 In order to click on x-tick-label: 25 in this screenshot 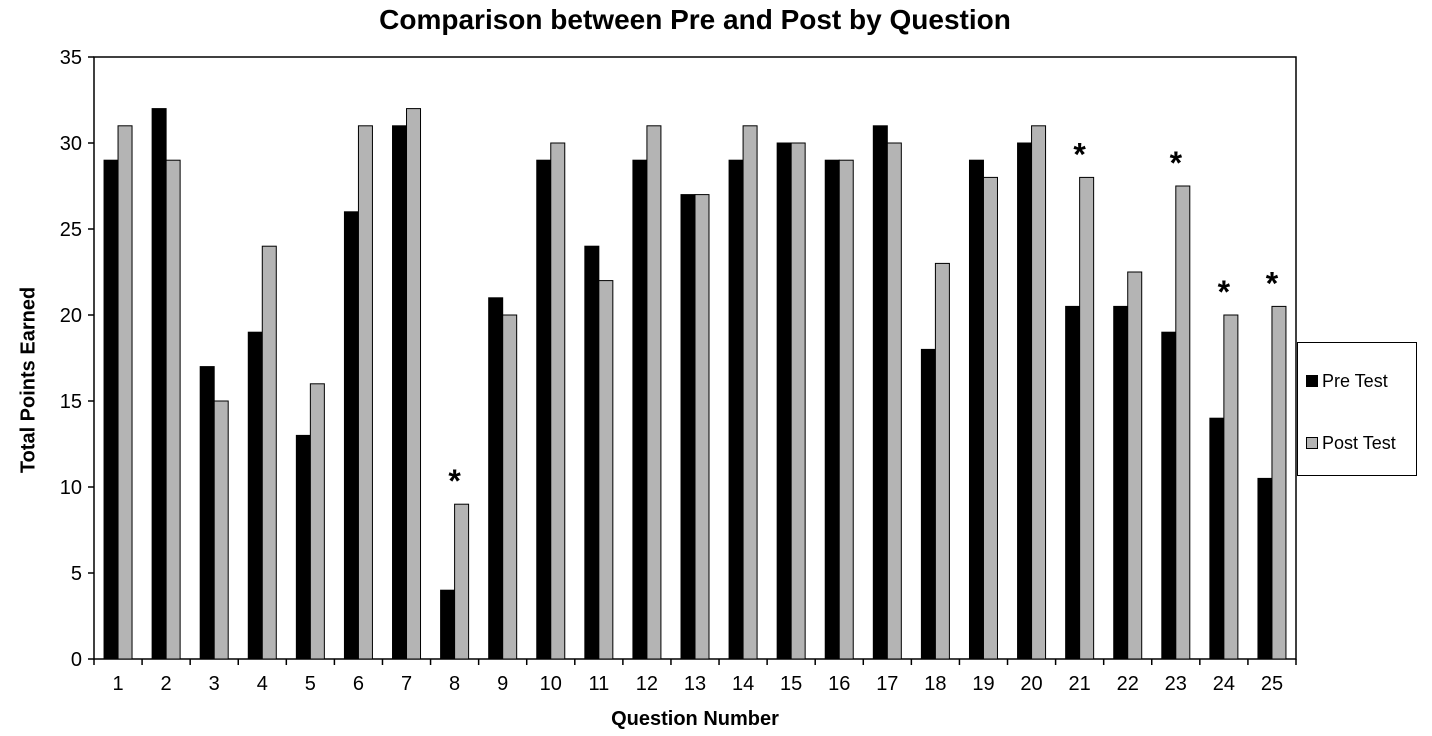, I will do `click(1272, 684)`.